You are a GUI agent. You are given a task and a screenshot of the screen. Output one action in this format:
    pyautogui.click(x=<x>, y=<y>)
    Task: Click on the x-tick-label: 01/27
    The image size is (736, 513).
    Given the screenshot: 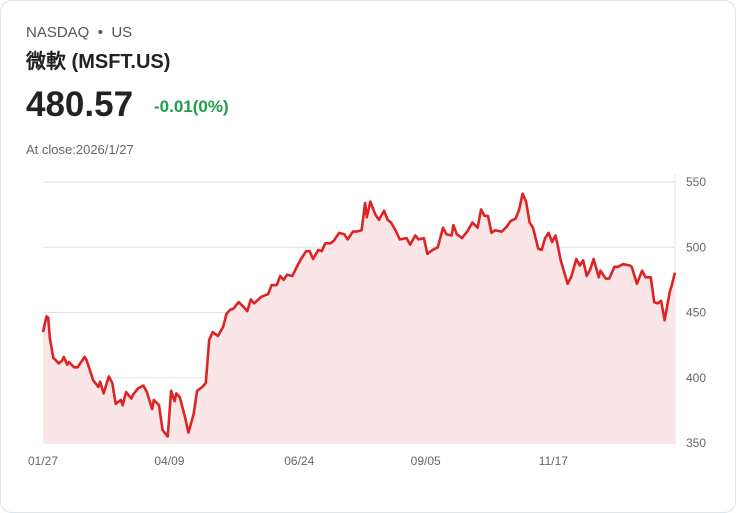 What is the action you would take?
    pyautogui.click(x=43, y=461)
    